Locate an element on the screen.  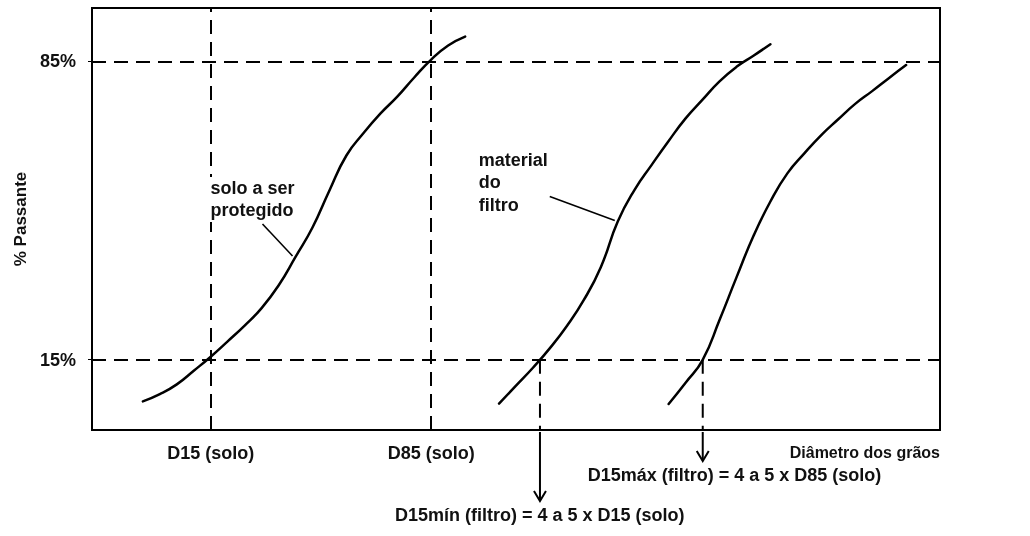
x-axis-title: Diâmetro dos grãos is located at coordinates (865, 452).